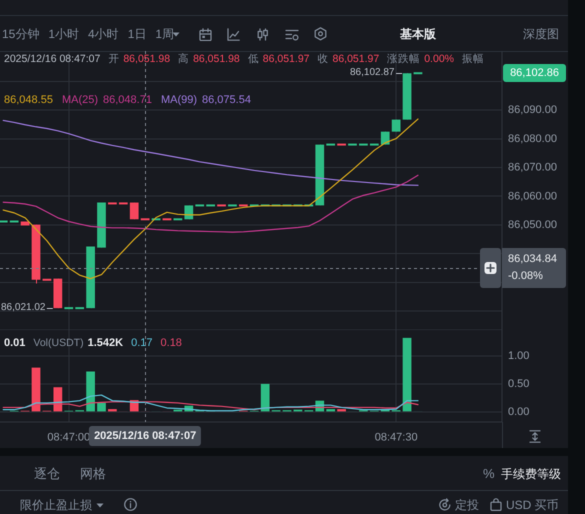 The width and height of the screenshot is (585, 514). What do you see at coordinates (80, 100) in the screenshot?
I see `text: MA(25)` at bounding box center [80, 100].